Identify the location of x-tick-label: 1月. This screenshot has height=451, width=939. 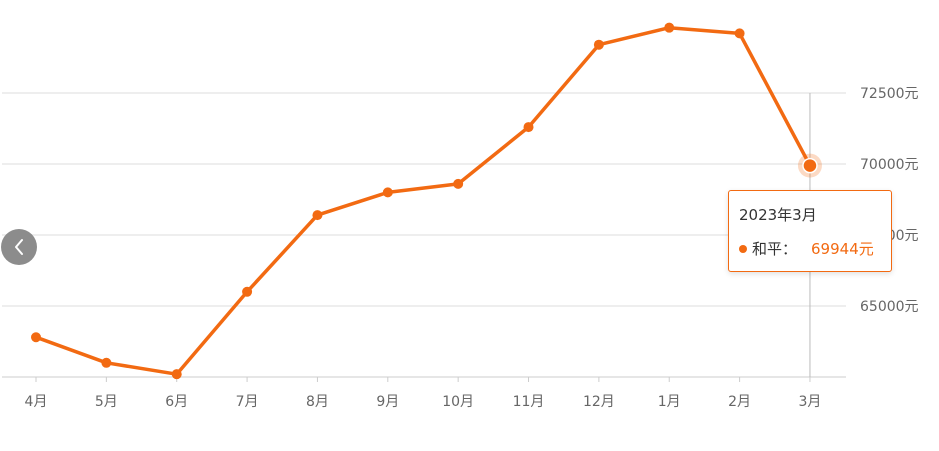
(669, 402).